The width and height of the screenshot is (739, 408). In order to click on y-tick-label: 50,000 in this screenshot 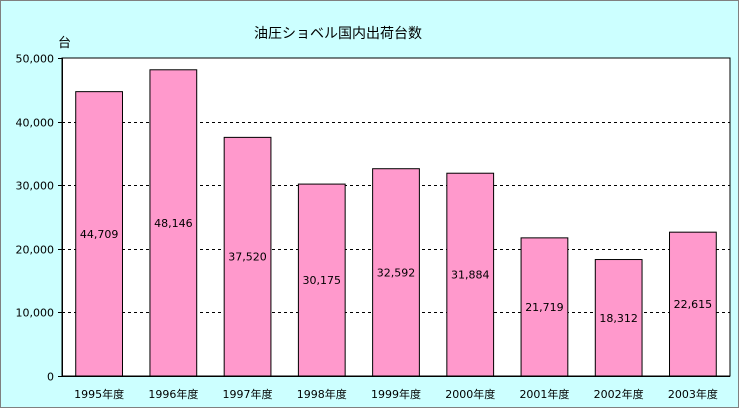, I will do `click(35, 59)`.